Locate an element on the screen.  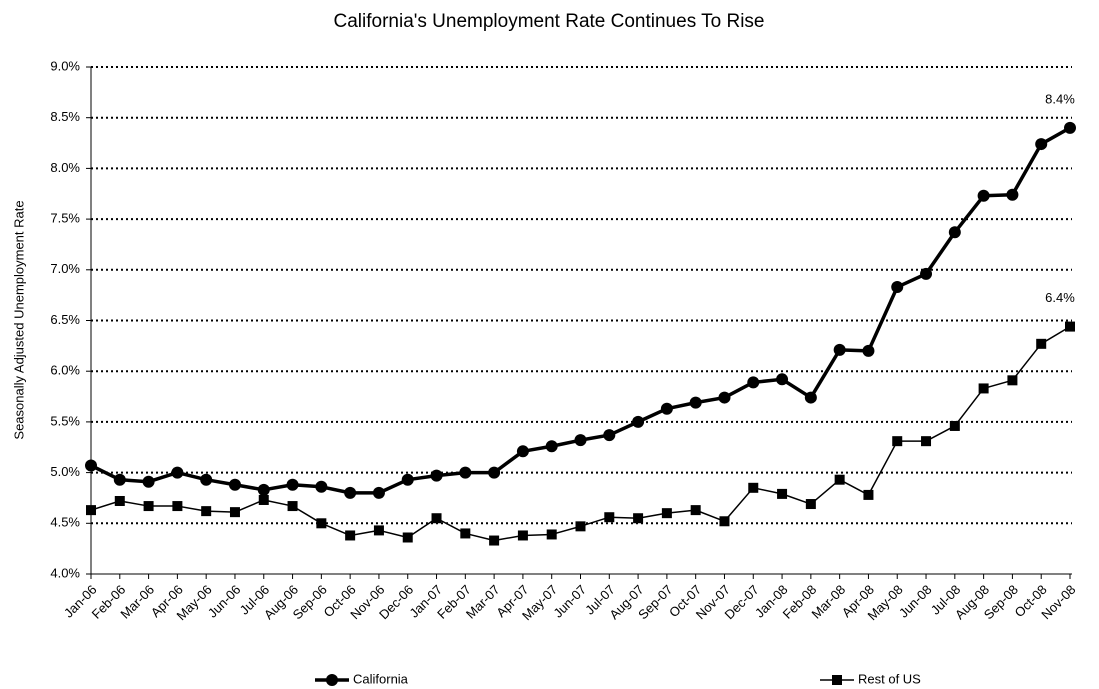
x-tick-label: Jun-08 is located at coordinates (915, 601).